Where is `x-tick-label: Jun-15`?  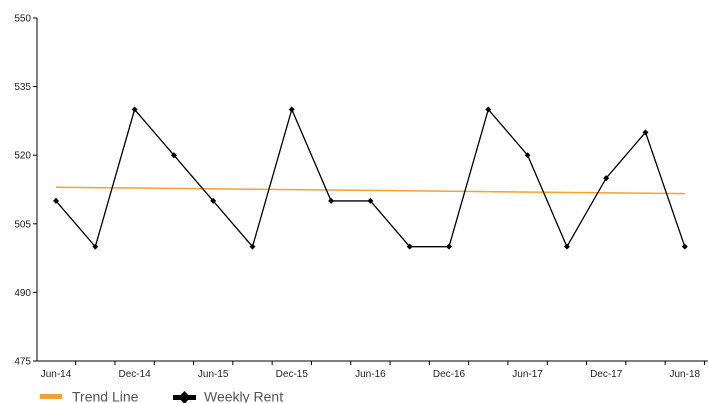
x-tick-label: Jun-15 is located at coordinates (213, 374).